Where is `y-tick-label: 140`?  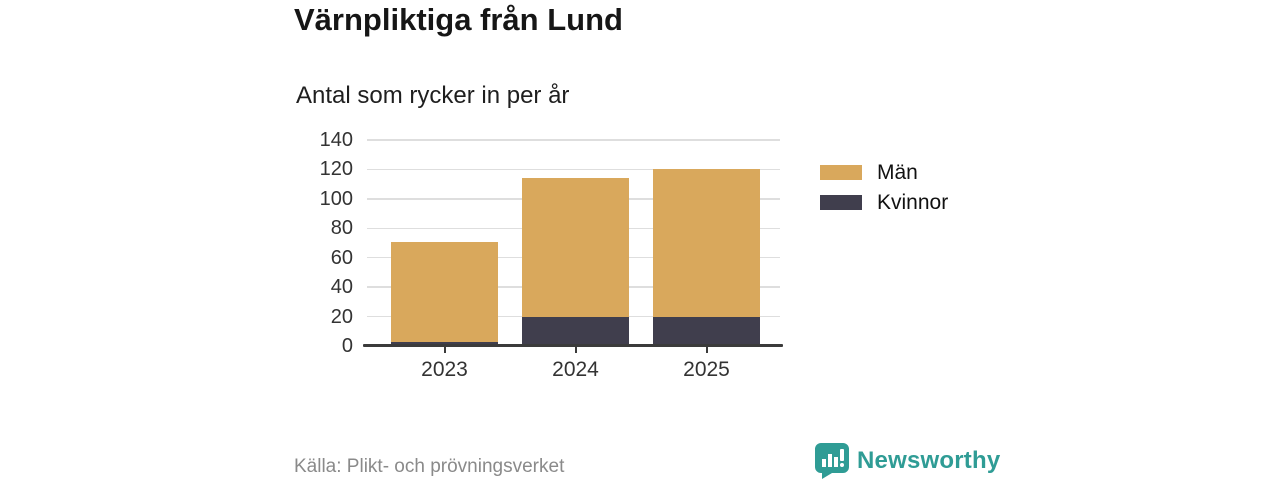 y-tick-label: 140 is located at coordinates (336, 140).